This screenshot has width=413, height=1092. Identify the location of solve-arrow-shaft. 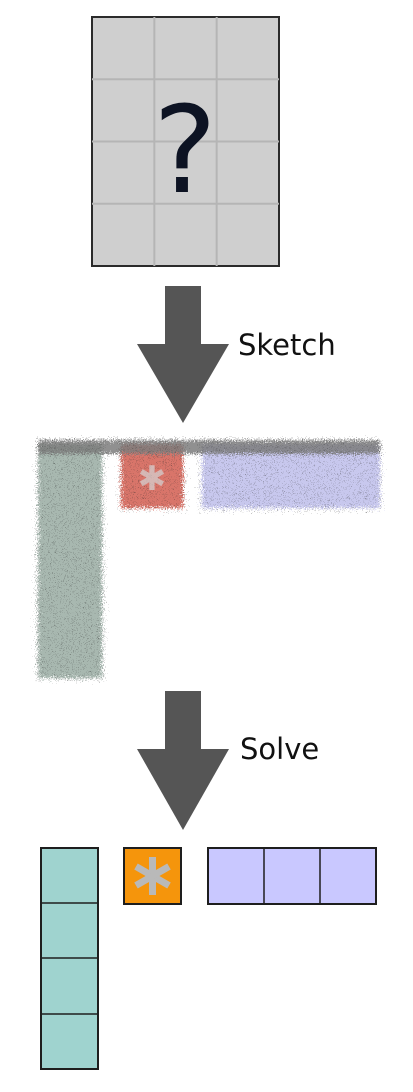
(183, 720).